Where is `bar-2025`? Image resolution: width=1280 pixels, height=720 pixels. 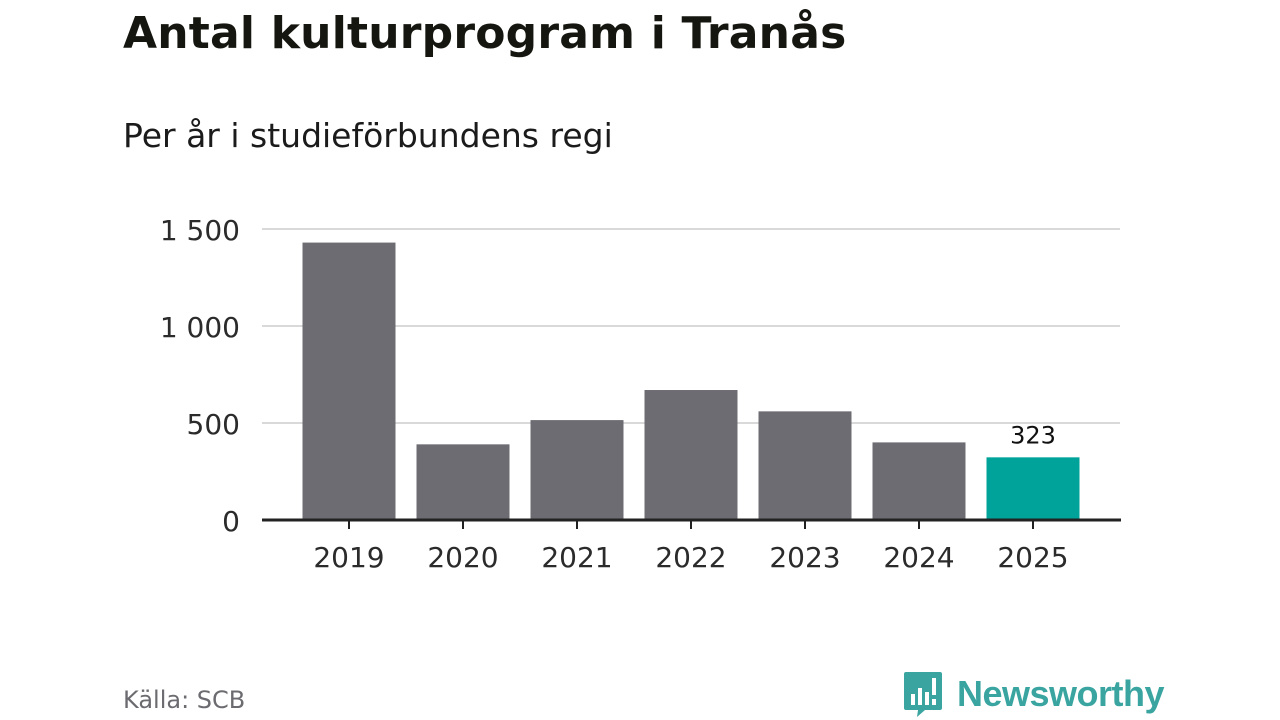 bar-2025 is located at coordinates (1033, 488).